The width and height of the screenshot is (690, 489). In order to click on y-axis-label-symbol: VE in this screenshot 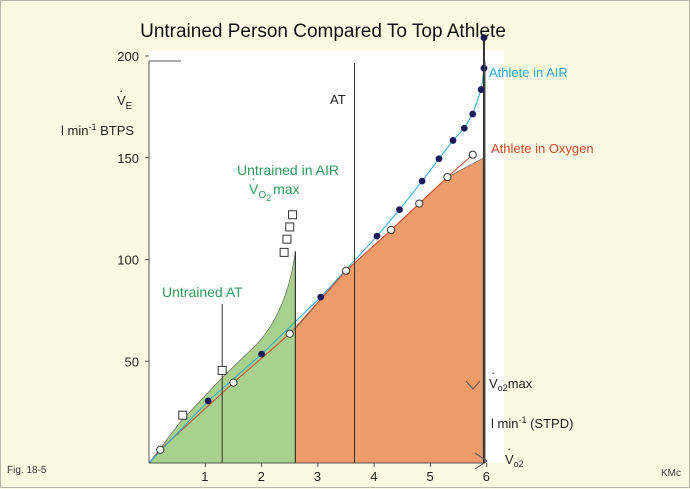, I will do `click(125, 102)`.